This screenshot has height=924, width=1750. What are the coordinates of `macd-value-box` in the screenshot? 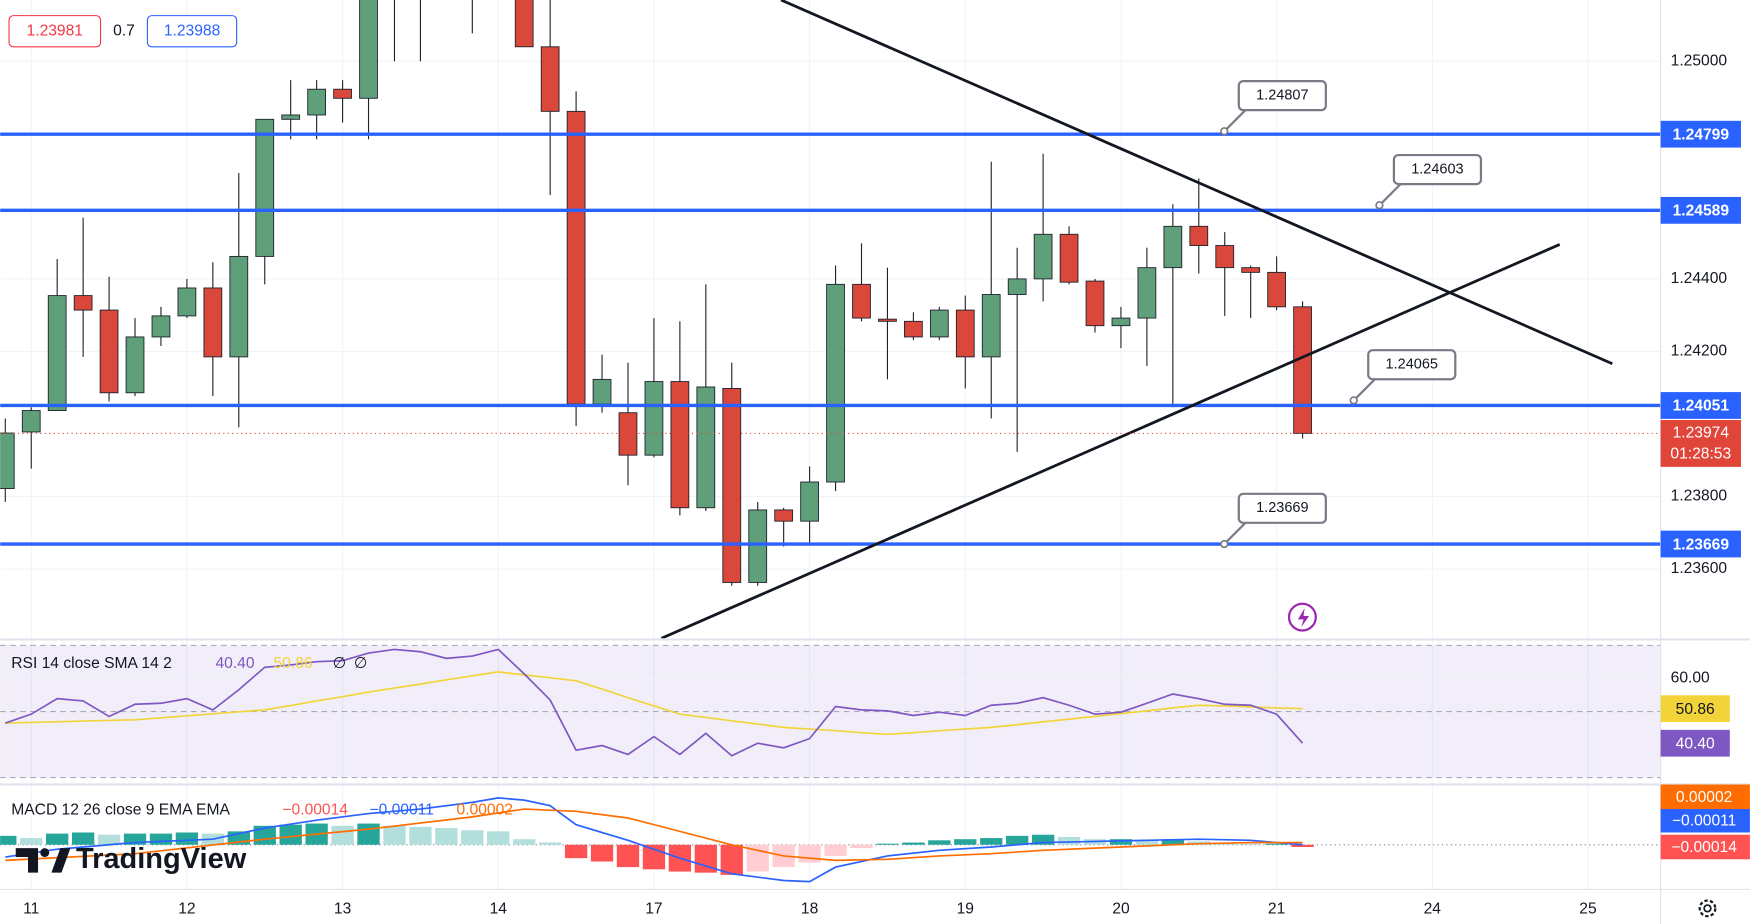 It's located at (1705, 847).